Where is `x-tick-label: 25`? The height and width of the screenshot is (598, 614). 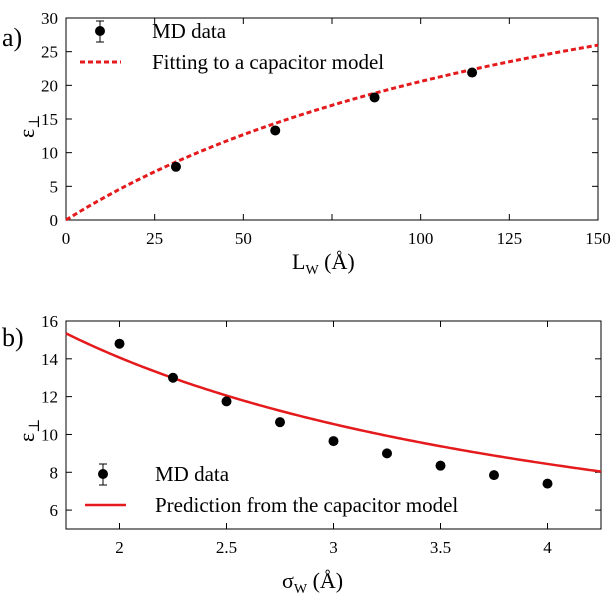 x-tick-label: 25 is located at coordinates (154, 238).